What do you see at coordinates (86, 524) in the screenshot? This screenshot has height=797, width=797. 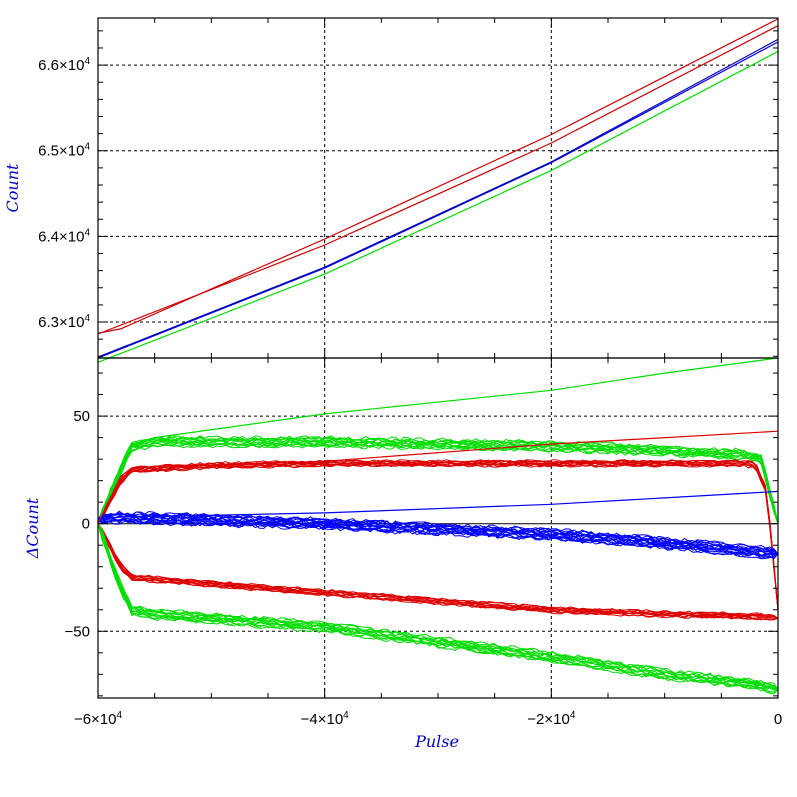 I see `y-tick-label: 0` at bounding box center [86, 524].